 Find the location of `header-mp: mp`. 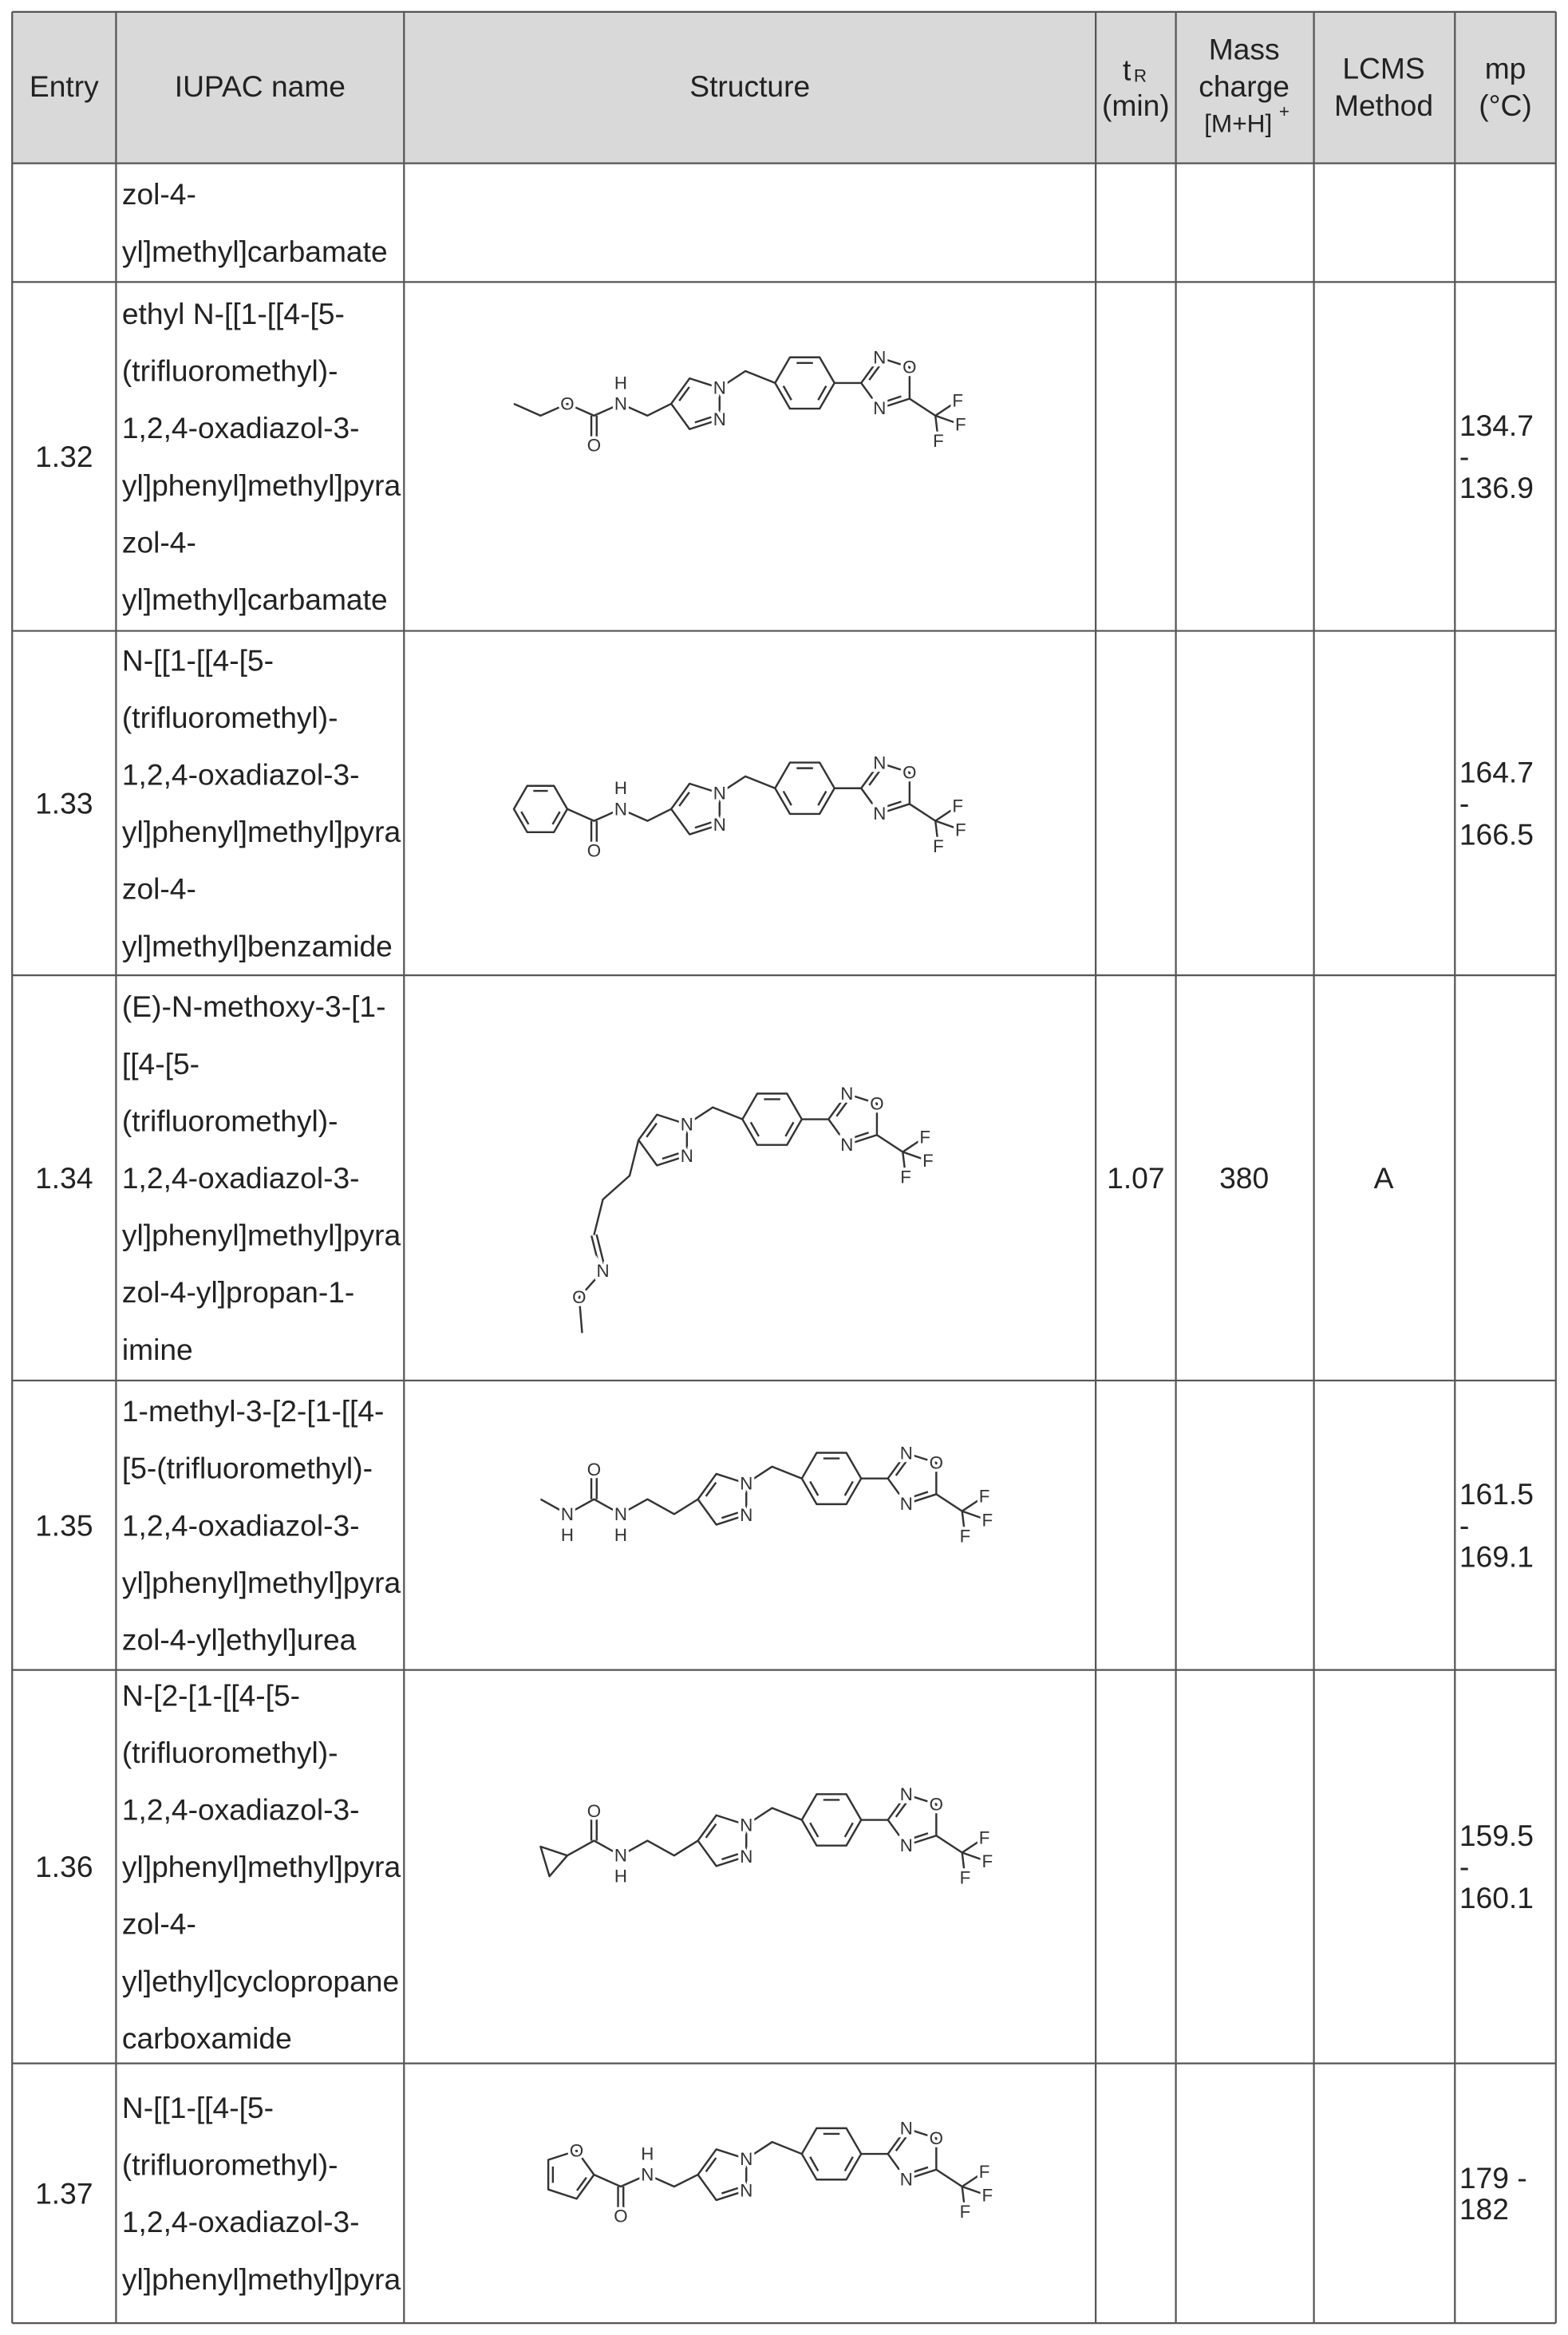

header-mp: mp is located at coordinates (1506, 68).